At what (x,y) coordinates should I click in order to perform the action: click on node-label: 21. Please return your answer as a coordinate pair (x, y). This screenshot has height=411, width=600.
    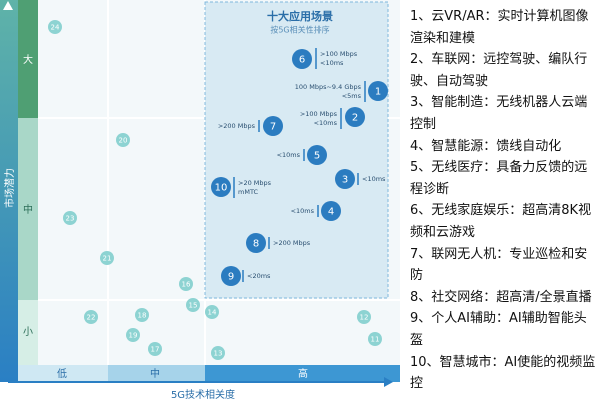
    Looking at the image, I should click on (107, 259).